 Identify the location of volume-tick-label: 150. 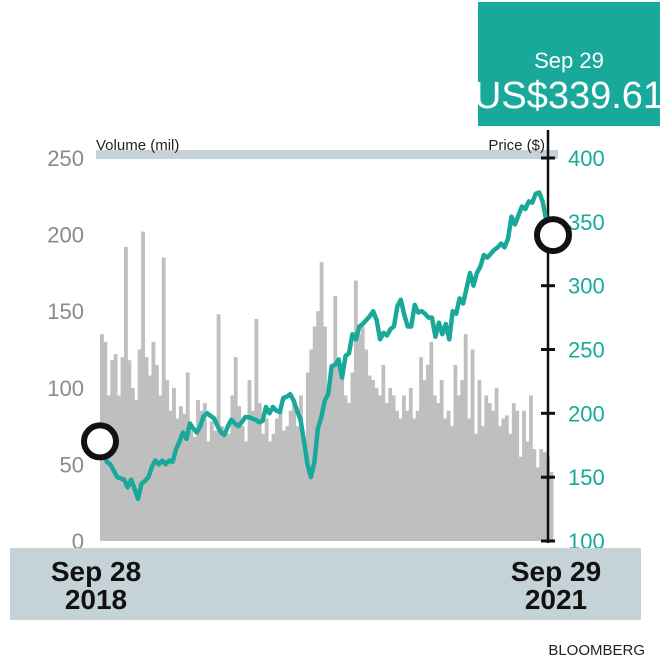
(65, 311).